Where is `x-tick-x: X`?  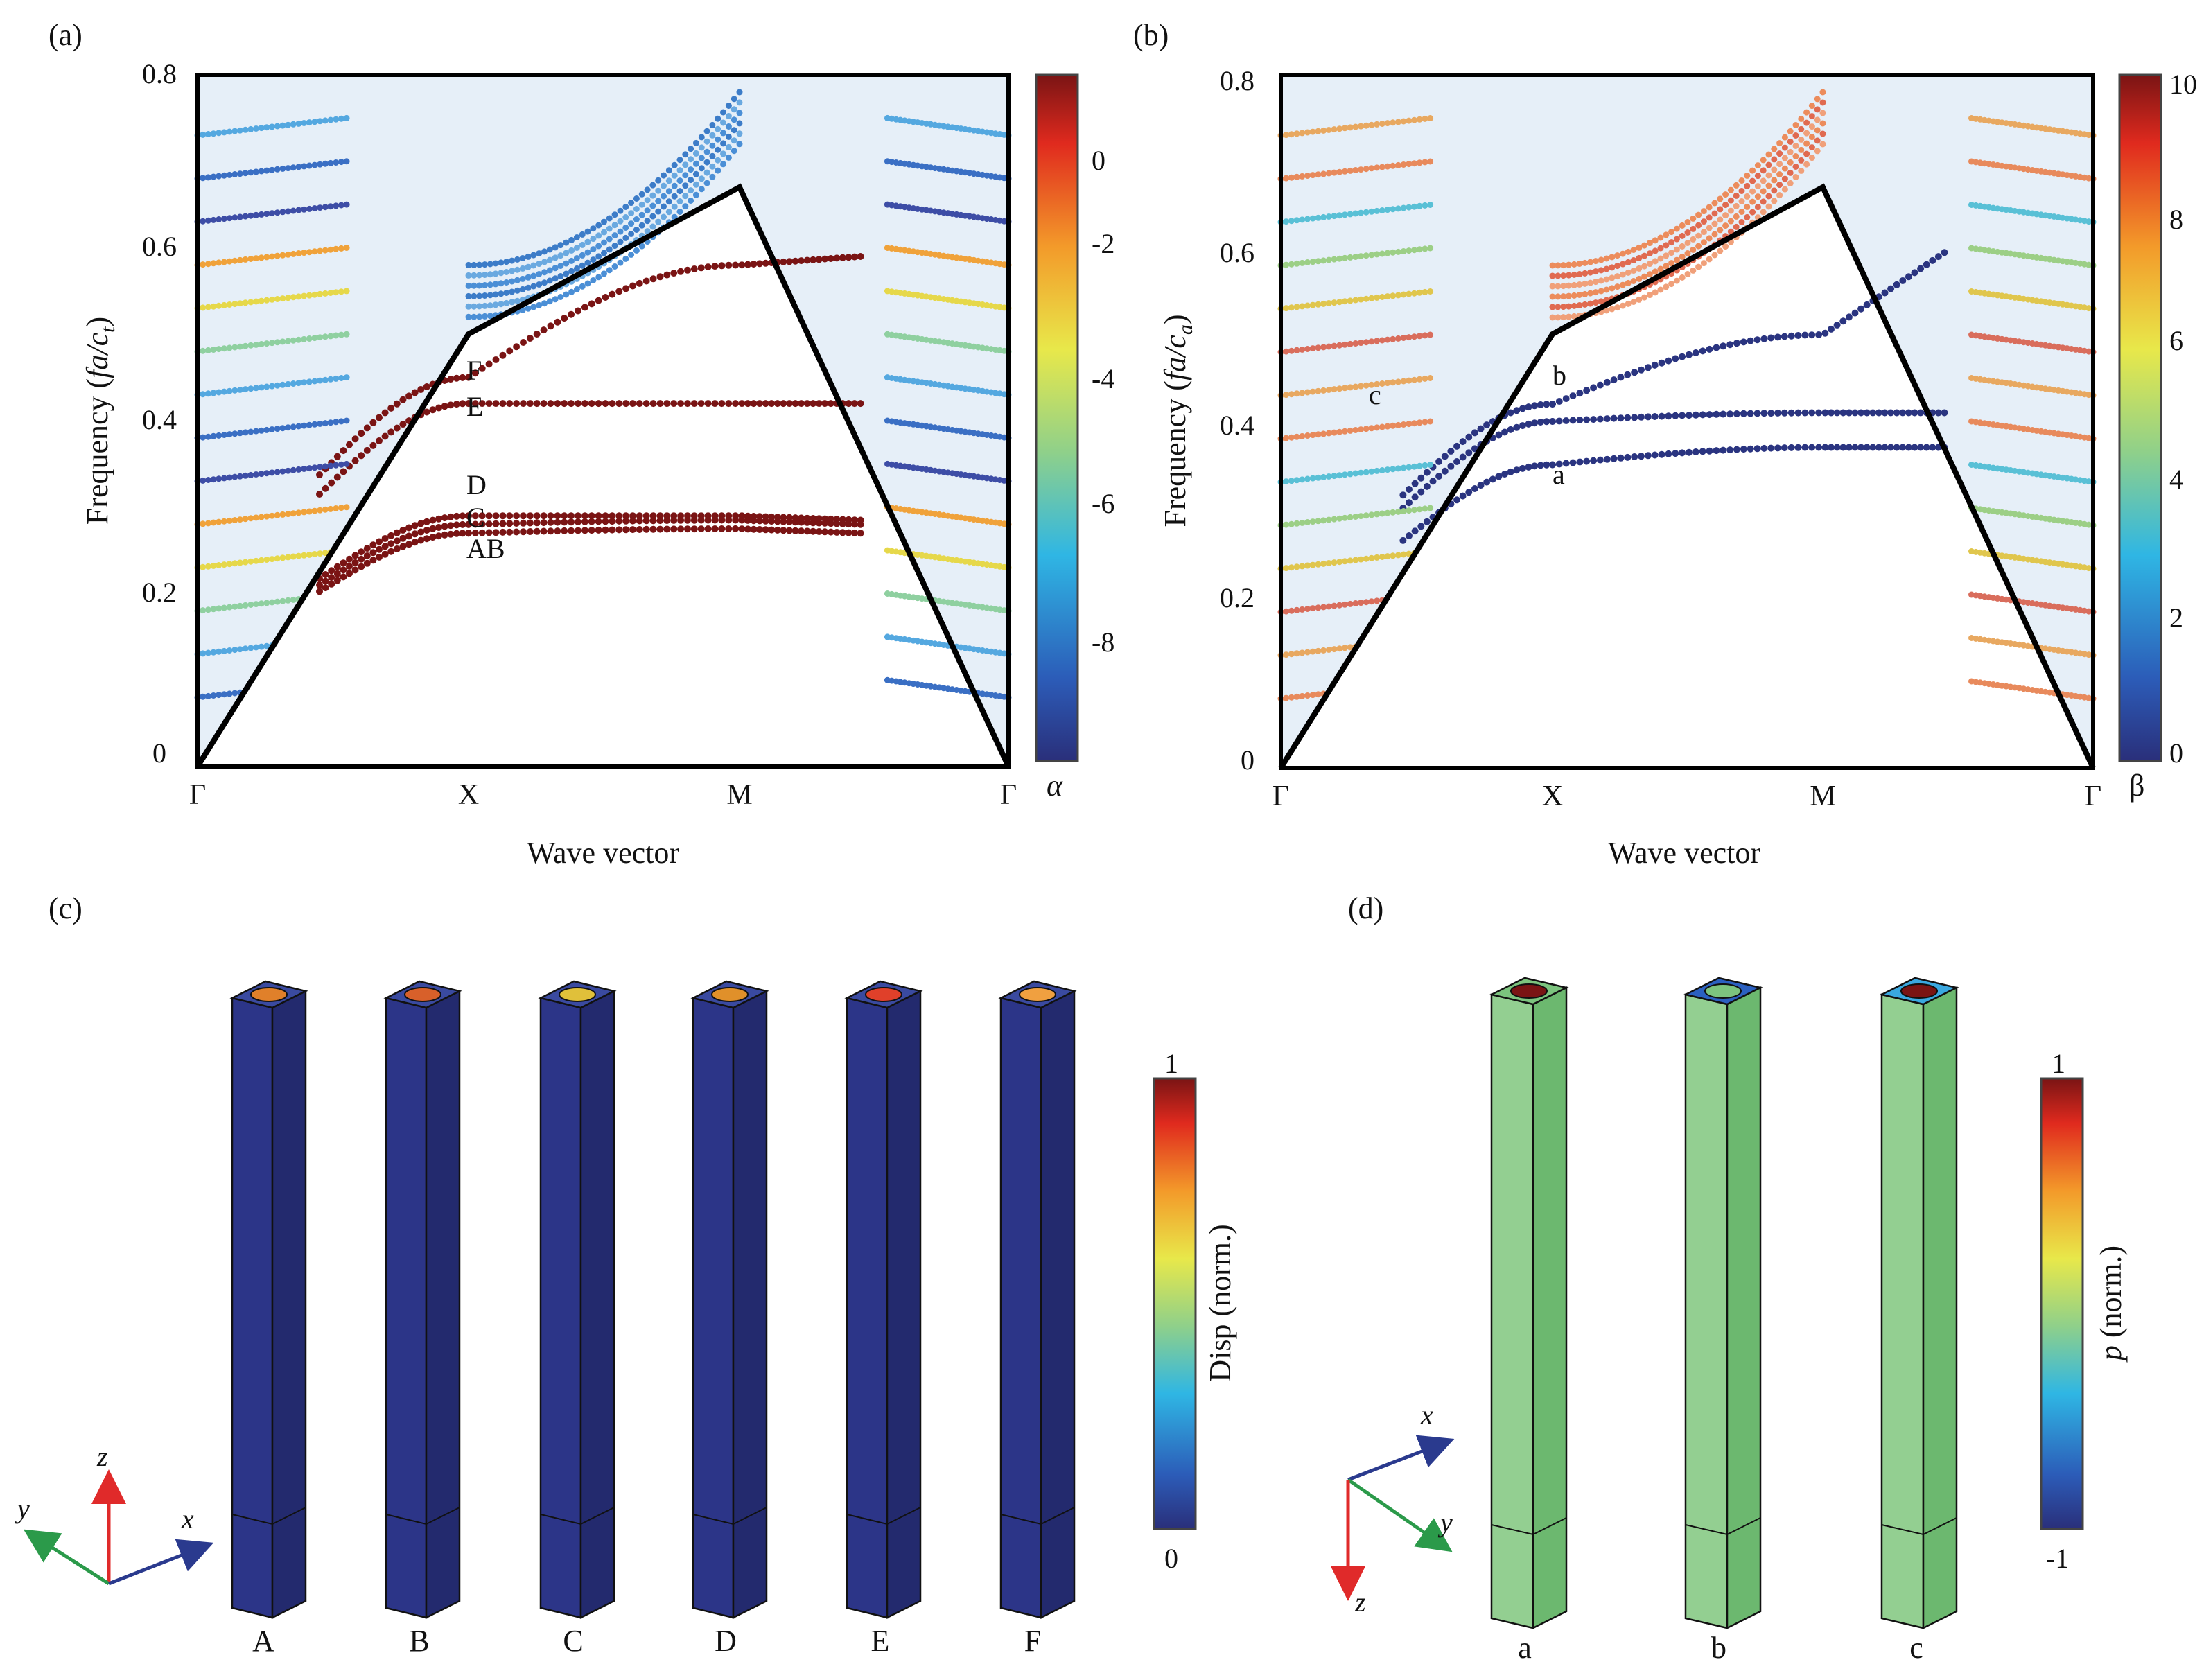
x-tick-x: X is located at coordinates (468, 795).